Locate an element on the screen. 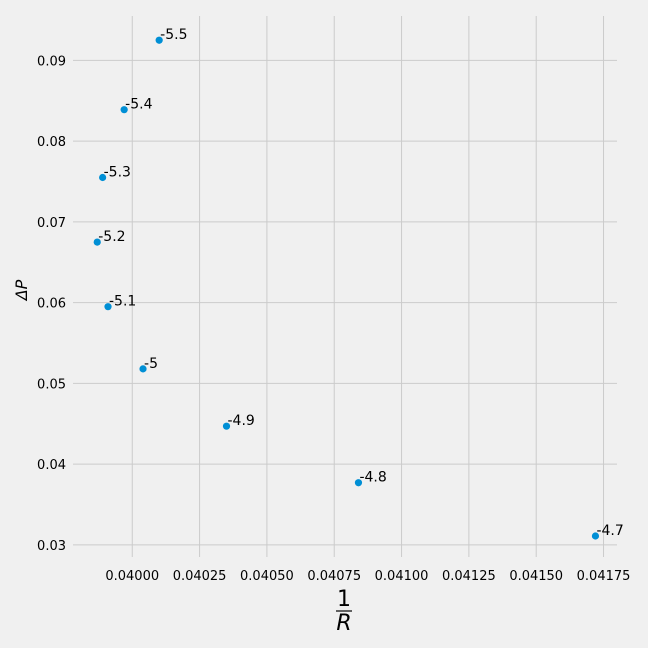  y-tick-label: 0.06 is located at coordinates (51, 304).